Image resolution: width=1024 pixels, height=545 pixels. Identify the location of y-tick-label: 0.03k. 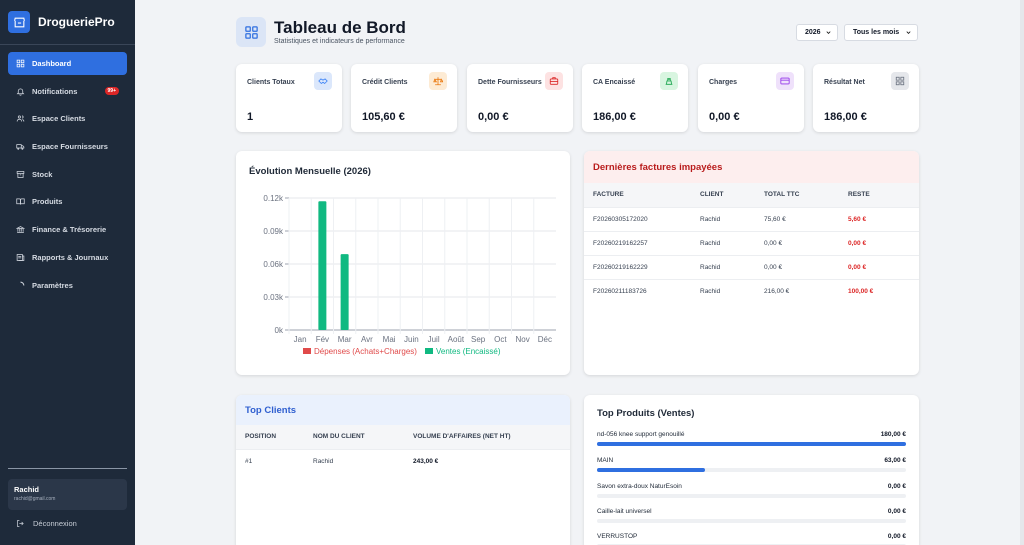
(273, 297).